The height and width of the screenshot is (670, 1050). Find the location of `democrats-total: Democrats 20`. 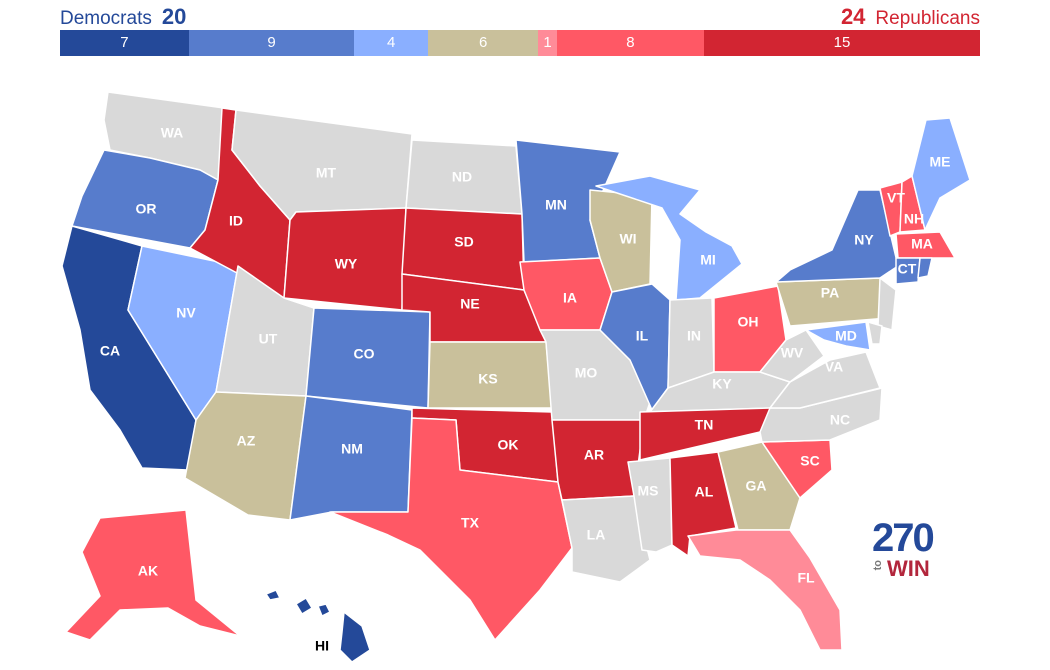

democrats-total: Democrats 20 is located at coordinates (123, 18).